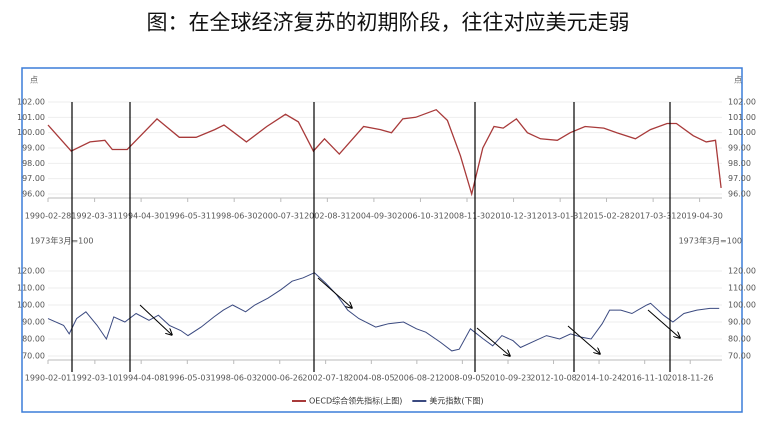 Image resolution: width=776 pixels, height=426 pixels. Describe the element at coordinates (606, 216) in the screenshot. I see `x-tick-label: 2015-02-28` at that location.